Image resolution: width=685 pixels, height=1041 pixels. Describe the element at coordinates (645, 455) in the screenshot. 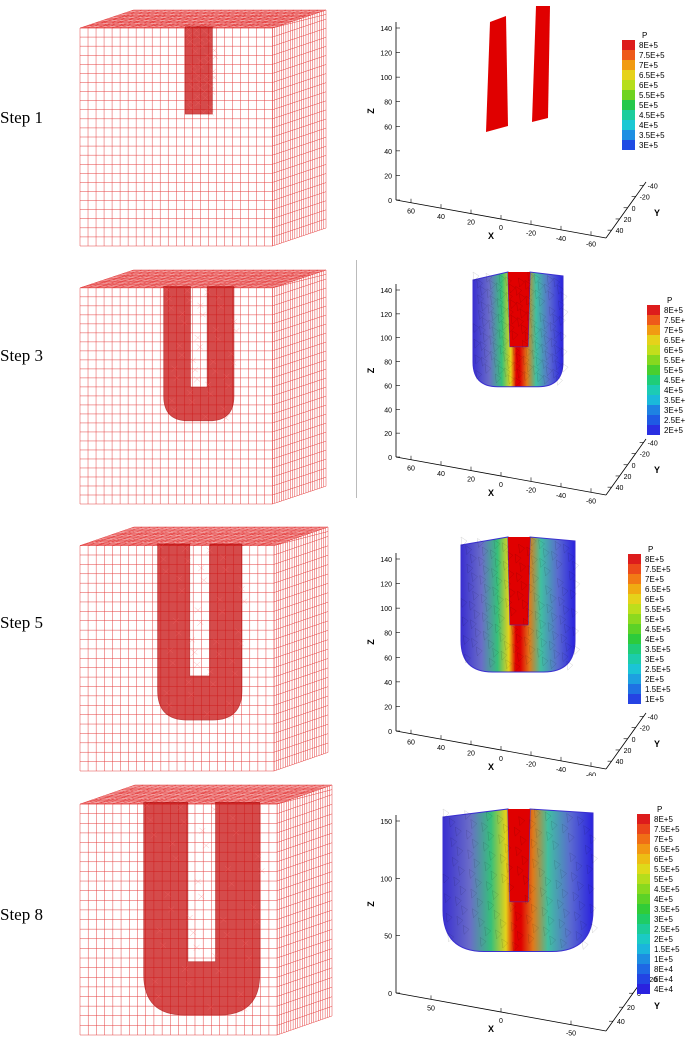

I see `y-tick-label: -20` at that location.